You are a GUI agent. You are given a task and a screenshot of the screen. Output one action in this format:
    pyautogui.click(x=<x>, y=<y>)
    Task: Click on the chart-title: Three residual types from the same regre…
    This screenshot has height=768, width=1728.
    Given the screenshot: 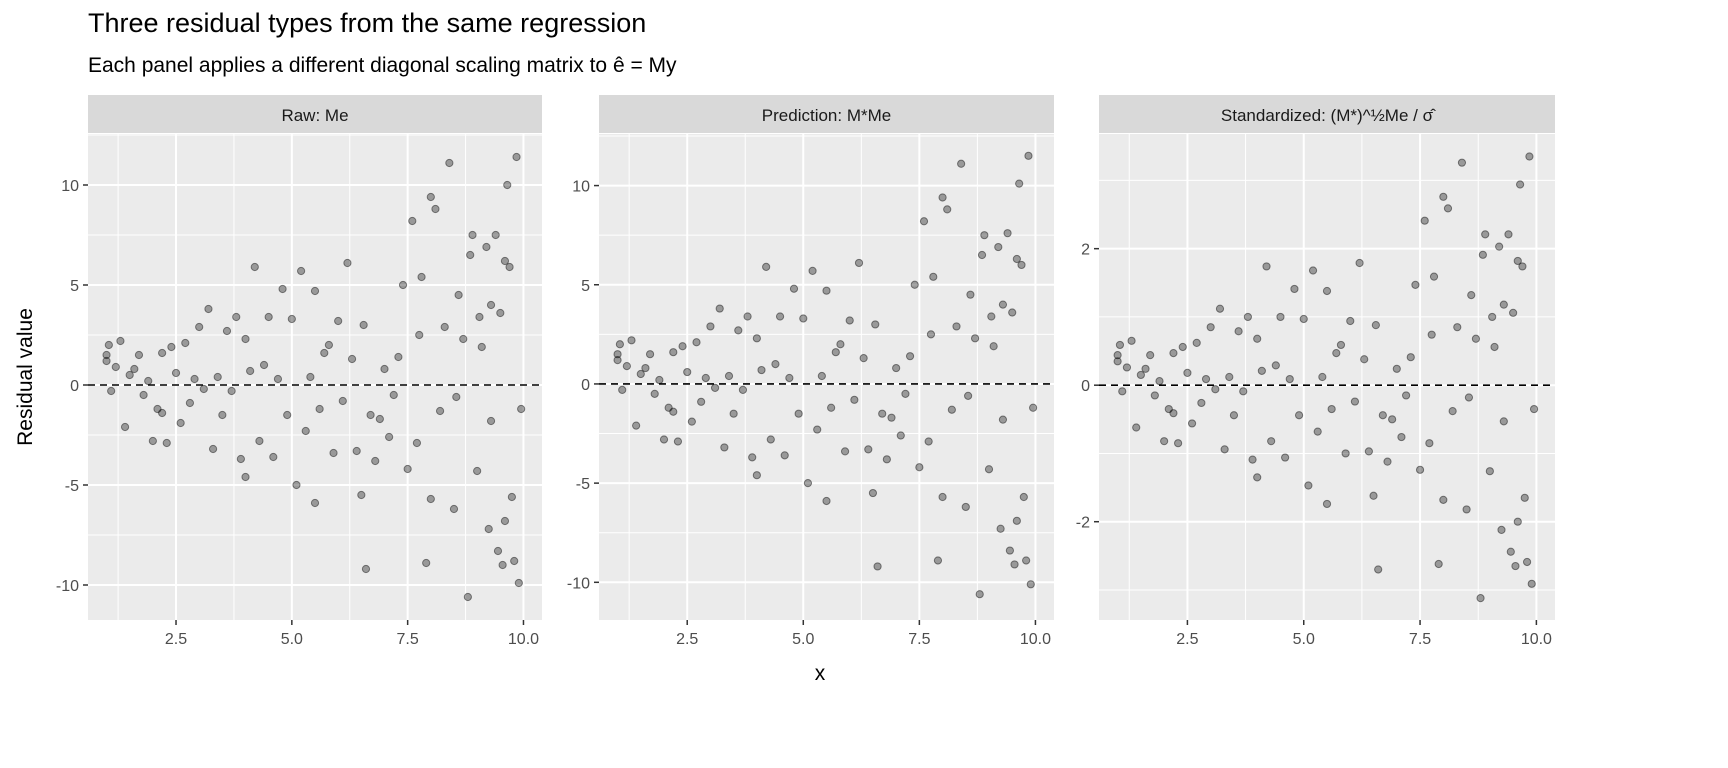 What is the action you would take?
    pyautogui.click(x=367, y=23)
    